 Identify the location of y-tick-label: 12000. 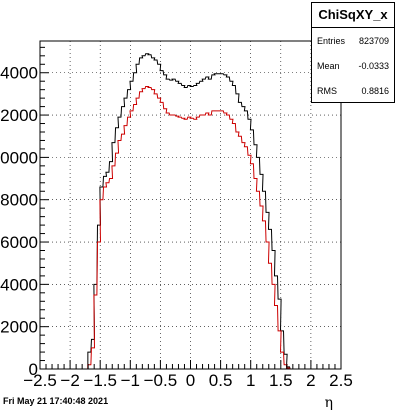
(19, 115).